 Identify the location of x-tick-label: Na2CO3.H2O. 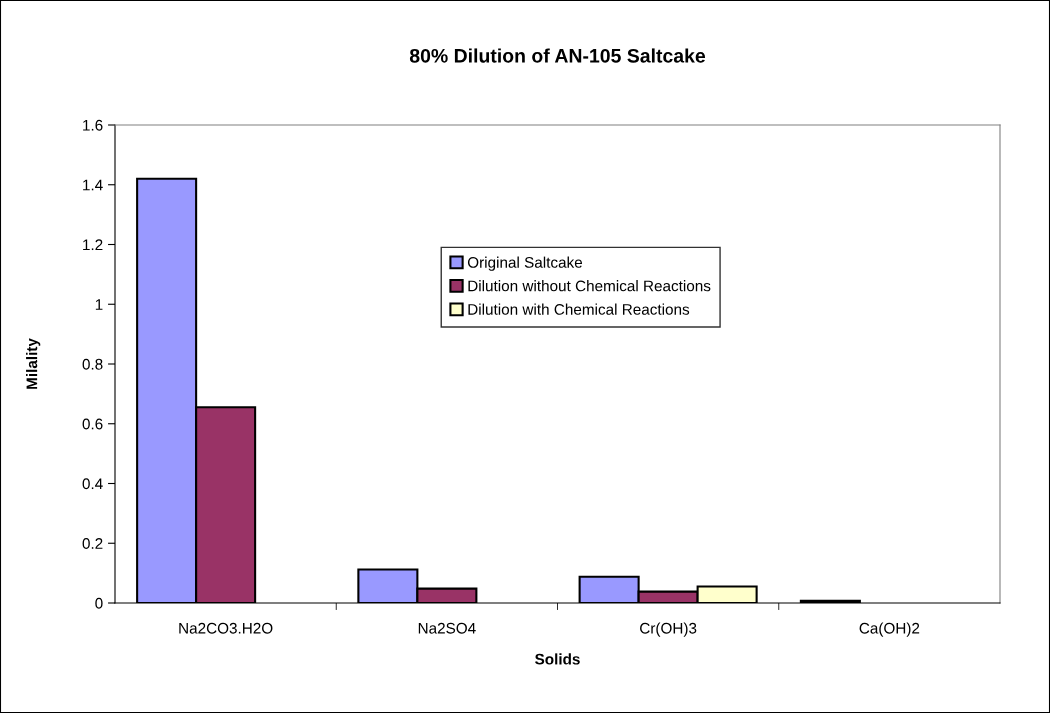
(226, 628).